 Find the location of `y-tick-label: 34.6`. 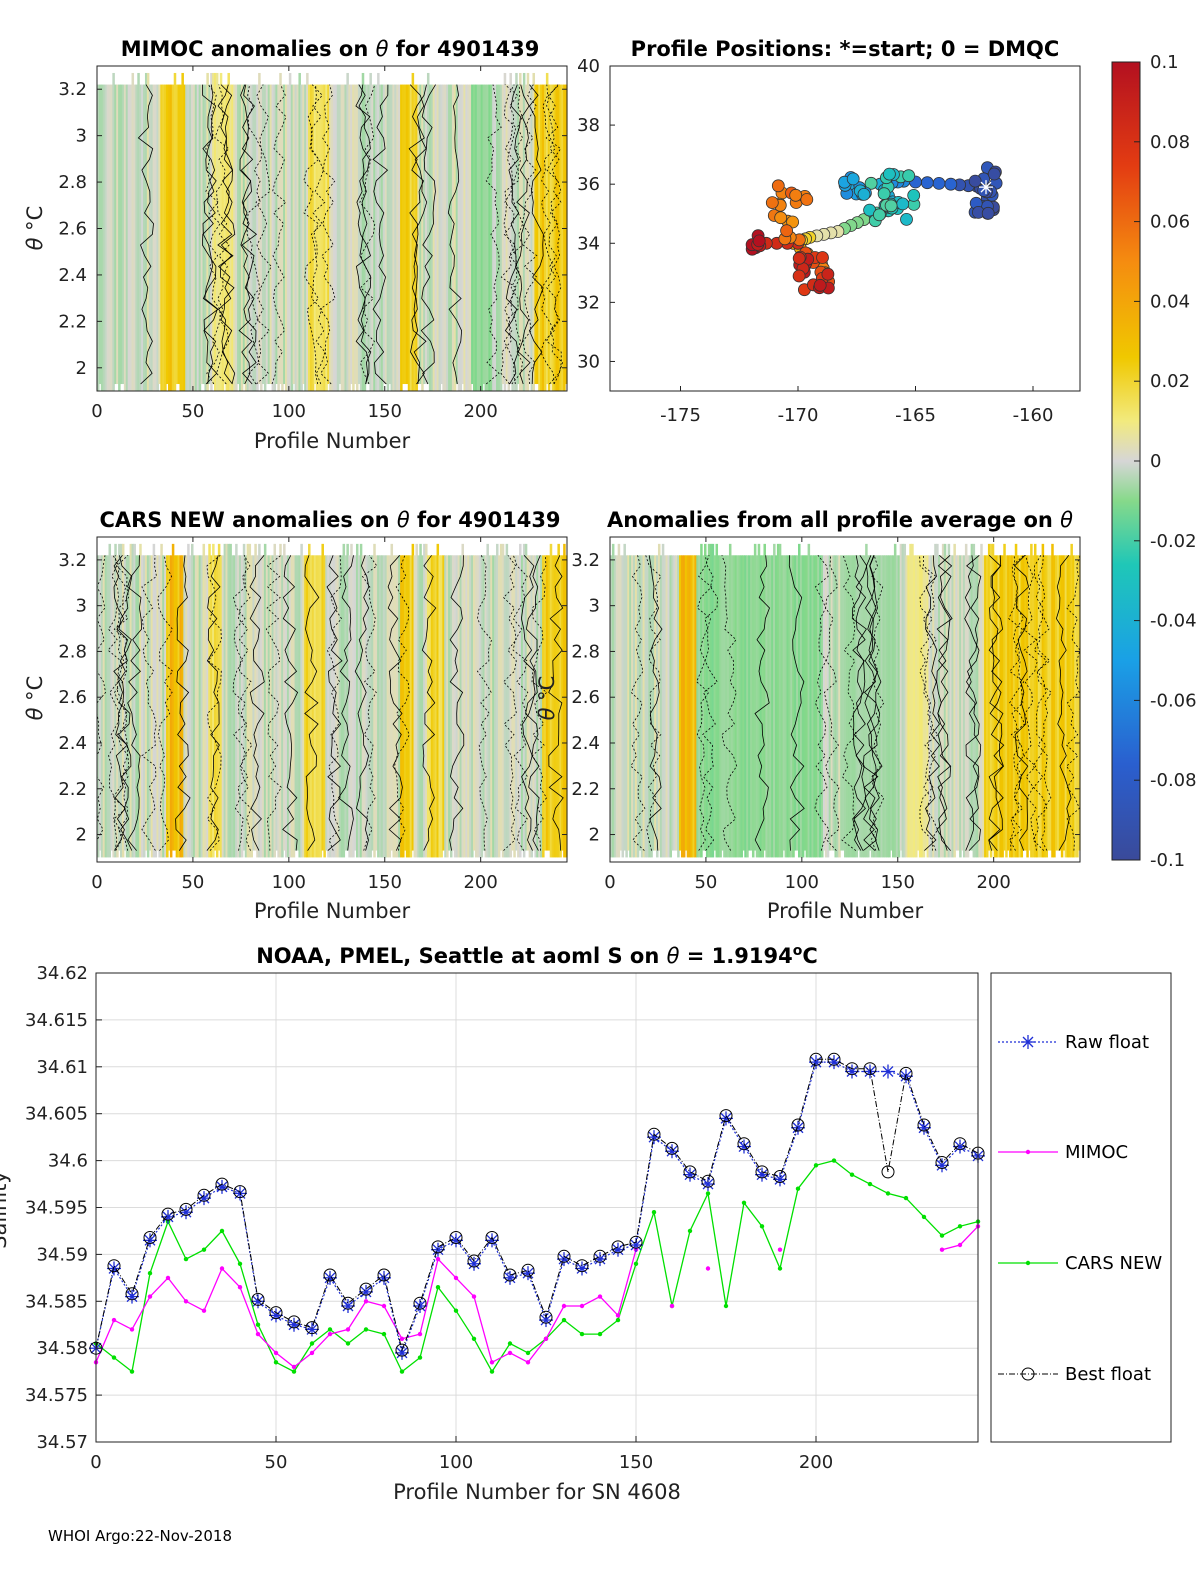

y-tick-label: 34.6 is located at coordinates (68, 1161).